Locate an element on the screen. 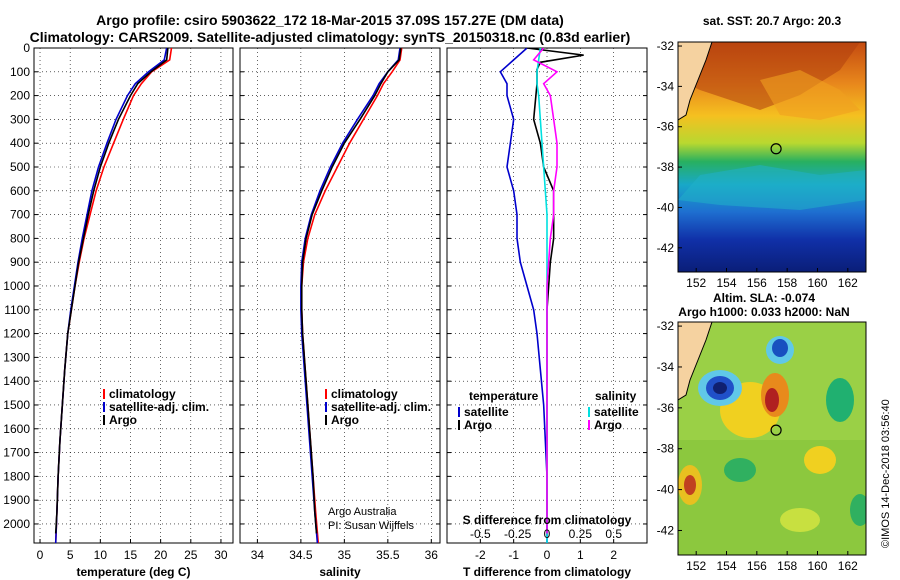  x-tick-label: 20 is located at coordinates (161, 555).